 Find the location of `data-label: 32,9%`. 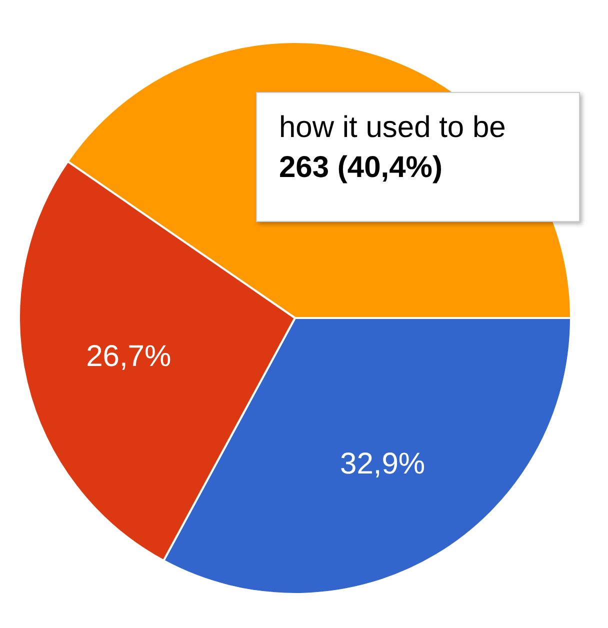

data-label: 32,9% is located at coordinates (383, 463).